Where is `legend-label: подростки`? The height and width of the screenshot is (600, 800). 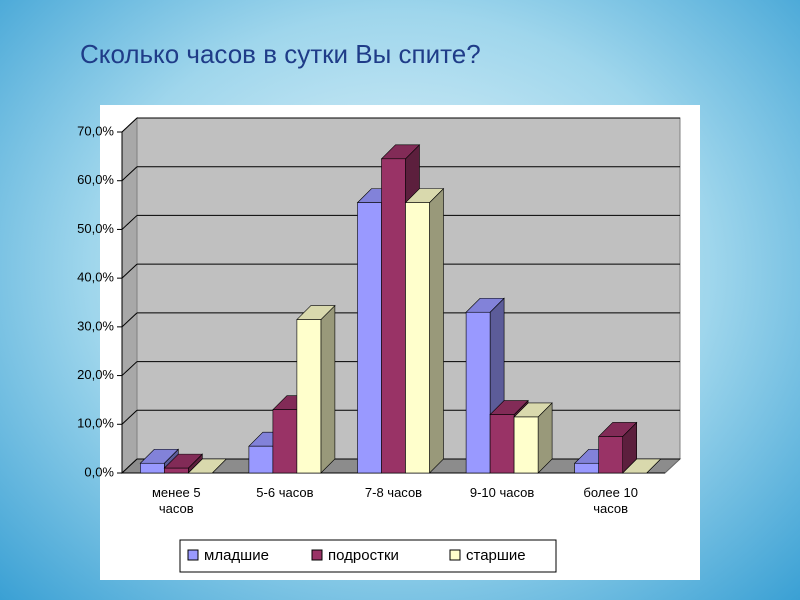
legend-label: подростки is located at coordinates (363, 555).